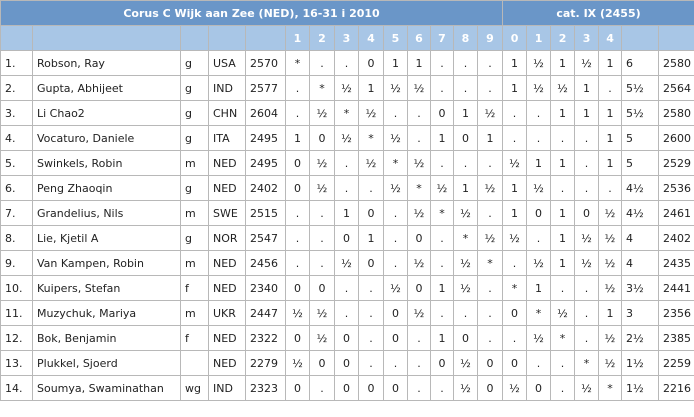 Image resolution: width=694 pixels, height=417 pixels. I want to click on player-name: Soumya, Swaminathan, so click(106, 388).